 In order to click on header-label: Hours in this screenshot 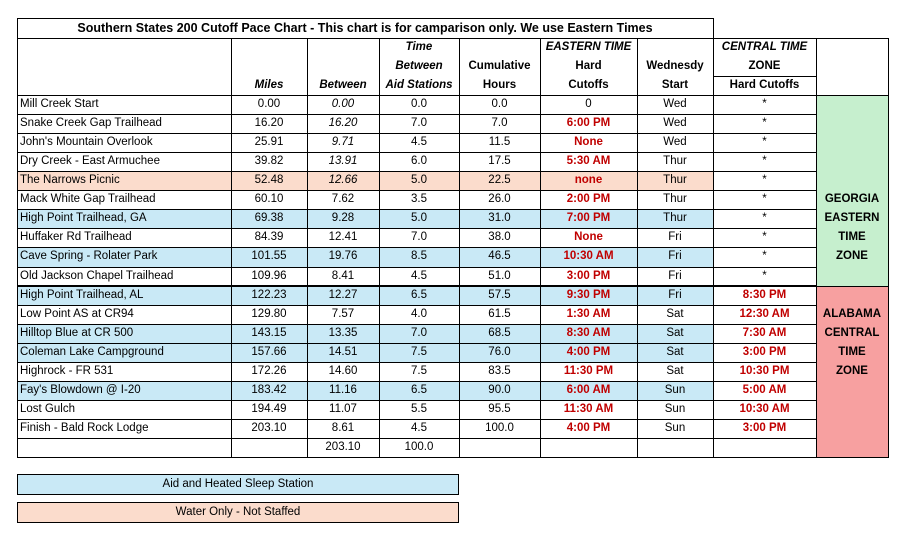, I will do `click(499, 85)`.